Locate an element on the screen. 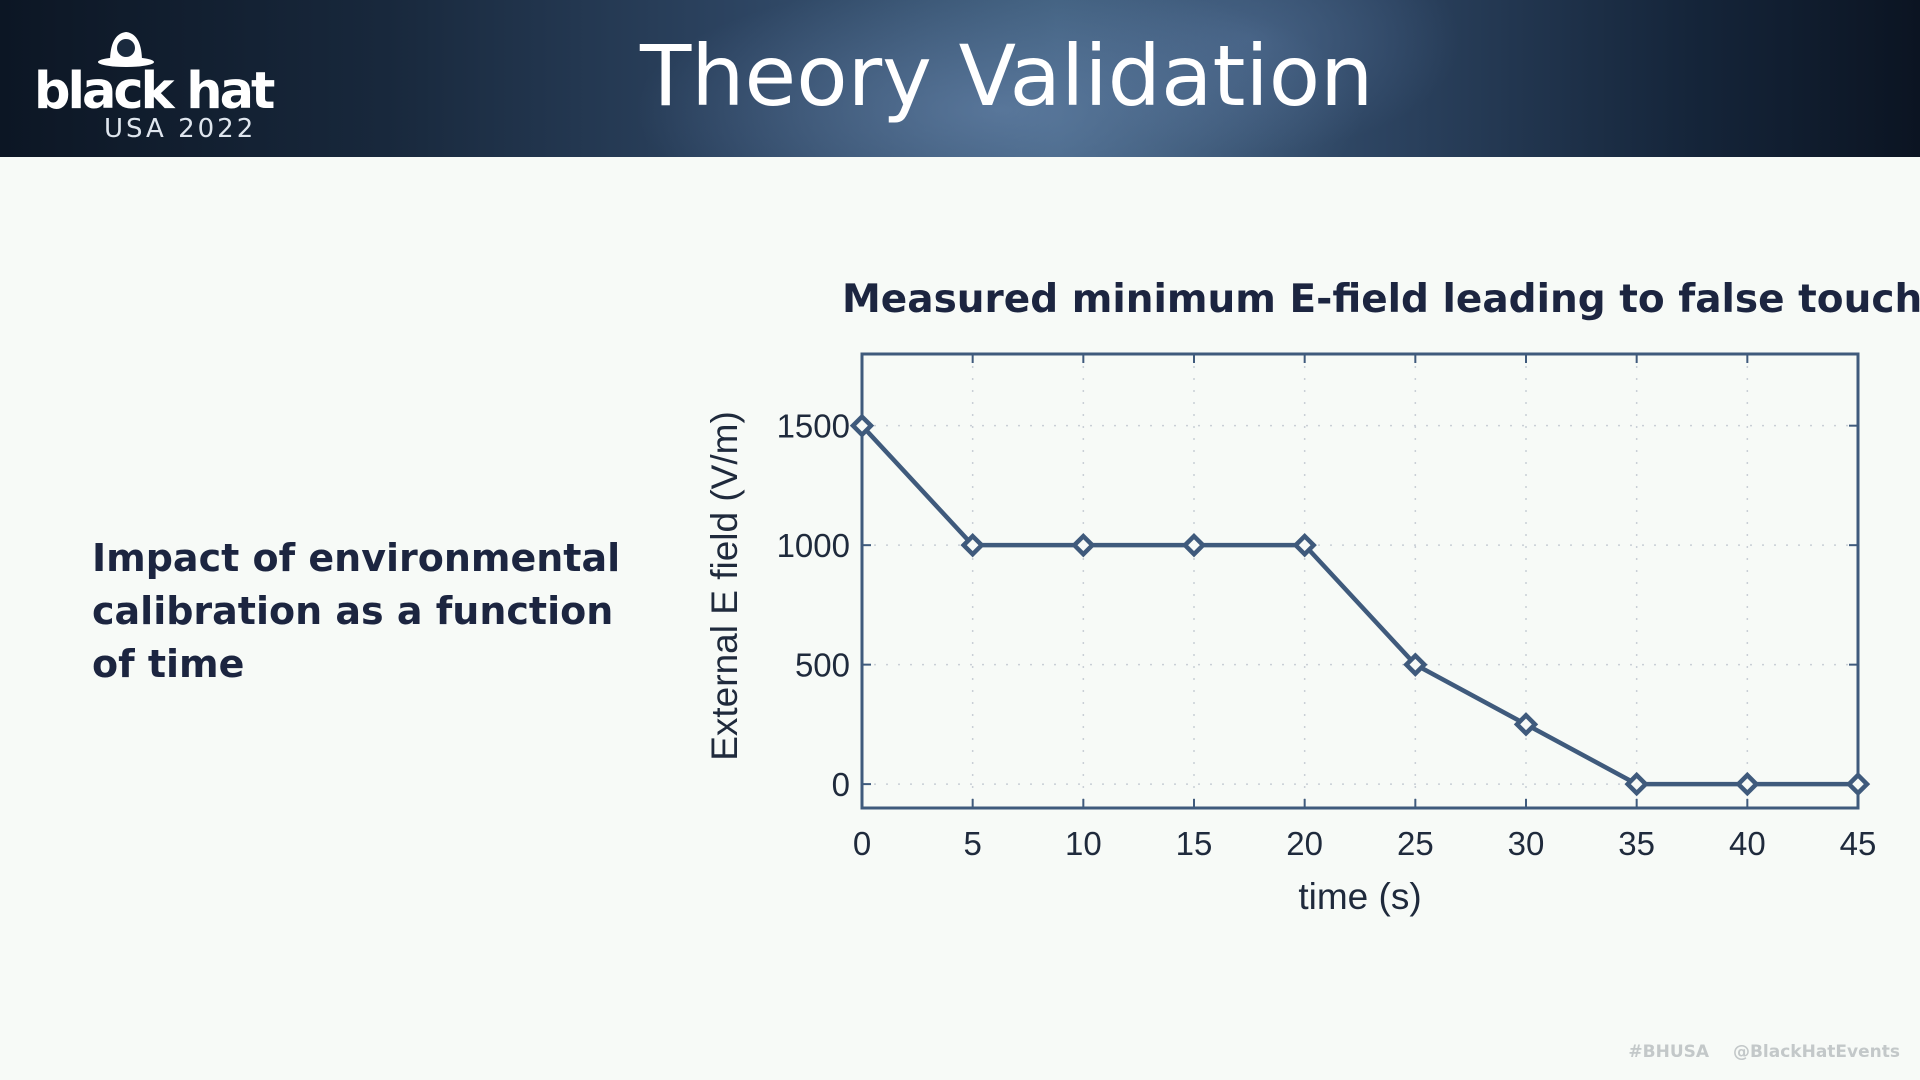 Image resolution: width=1920 pixels, height=1080 pixels. x-tick-label: 45 is located at coordinates (1858, 843).